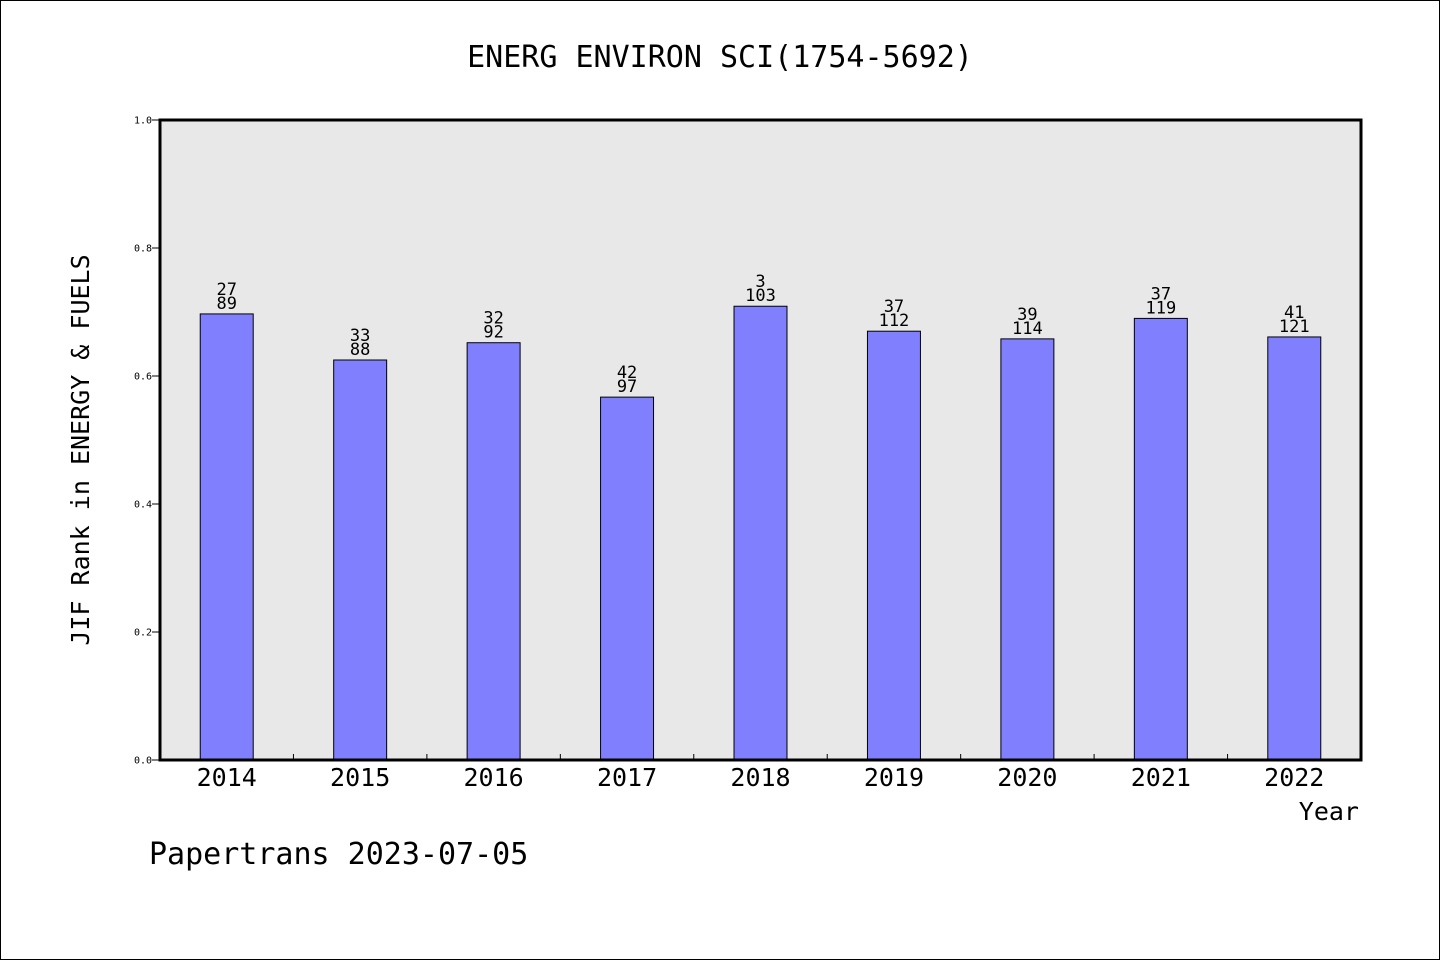 Image resolution: width=1440 pixels, height=960 pixels. What do you see at coordinates (143, 377) in the screenshot?
I see `y-tick-label: 0.6` at bounding box center [143, 377].